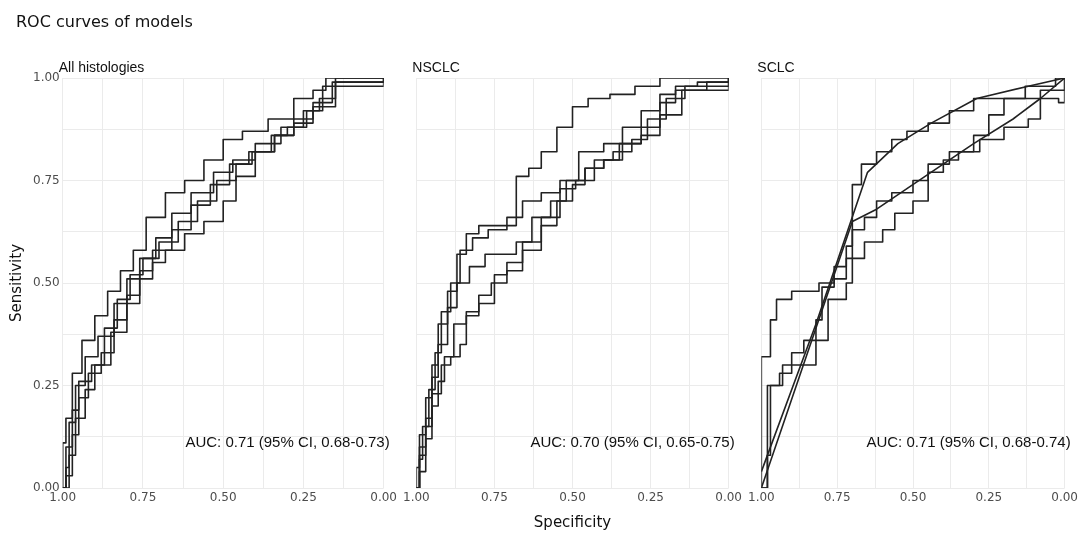  I want to click on y-tick-label: 1.00, so click(46, 77).